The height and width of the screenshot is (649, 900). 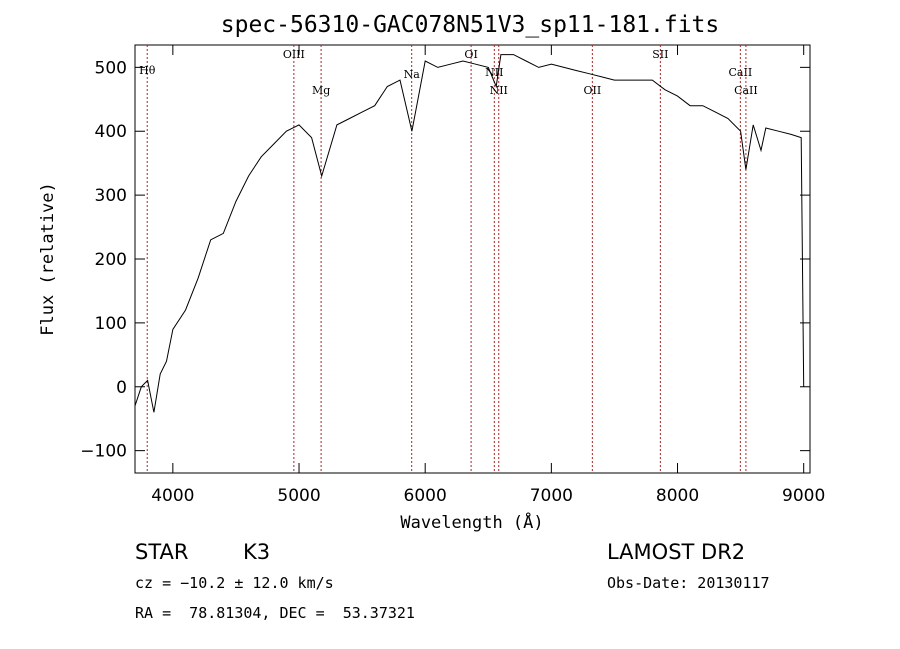 What do you see at coordinates (111, 68) in the screenshot?
I see `y-tick-label: 500` at bounding box center [111, 68].